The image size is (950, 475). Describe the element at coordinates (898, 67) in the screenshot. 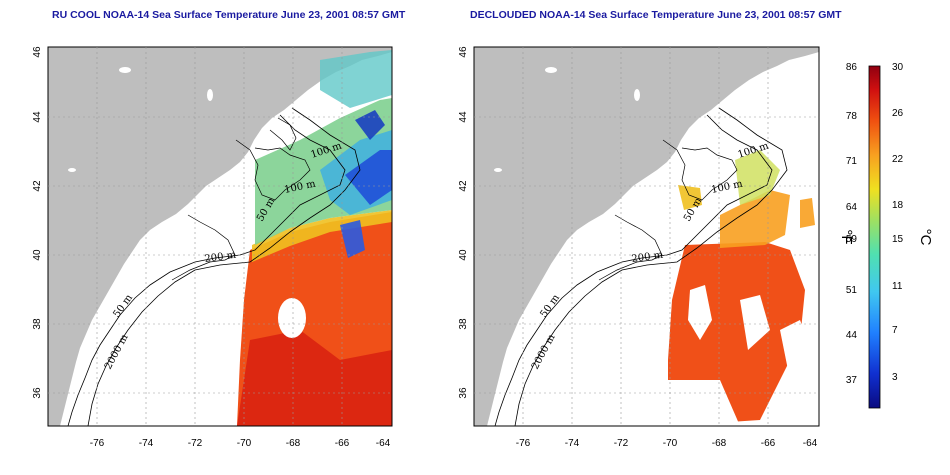

I see `celsius-tick: 30` at that location.